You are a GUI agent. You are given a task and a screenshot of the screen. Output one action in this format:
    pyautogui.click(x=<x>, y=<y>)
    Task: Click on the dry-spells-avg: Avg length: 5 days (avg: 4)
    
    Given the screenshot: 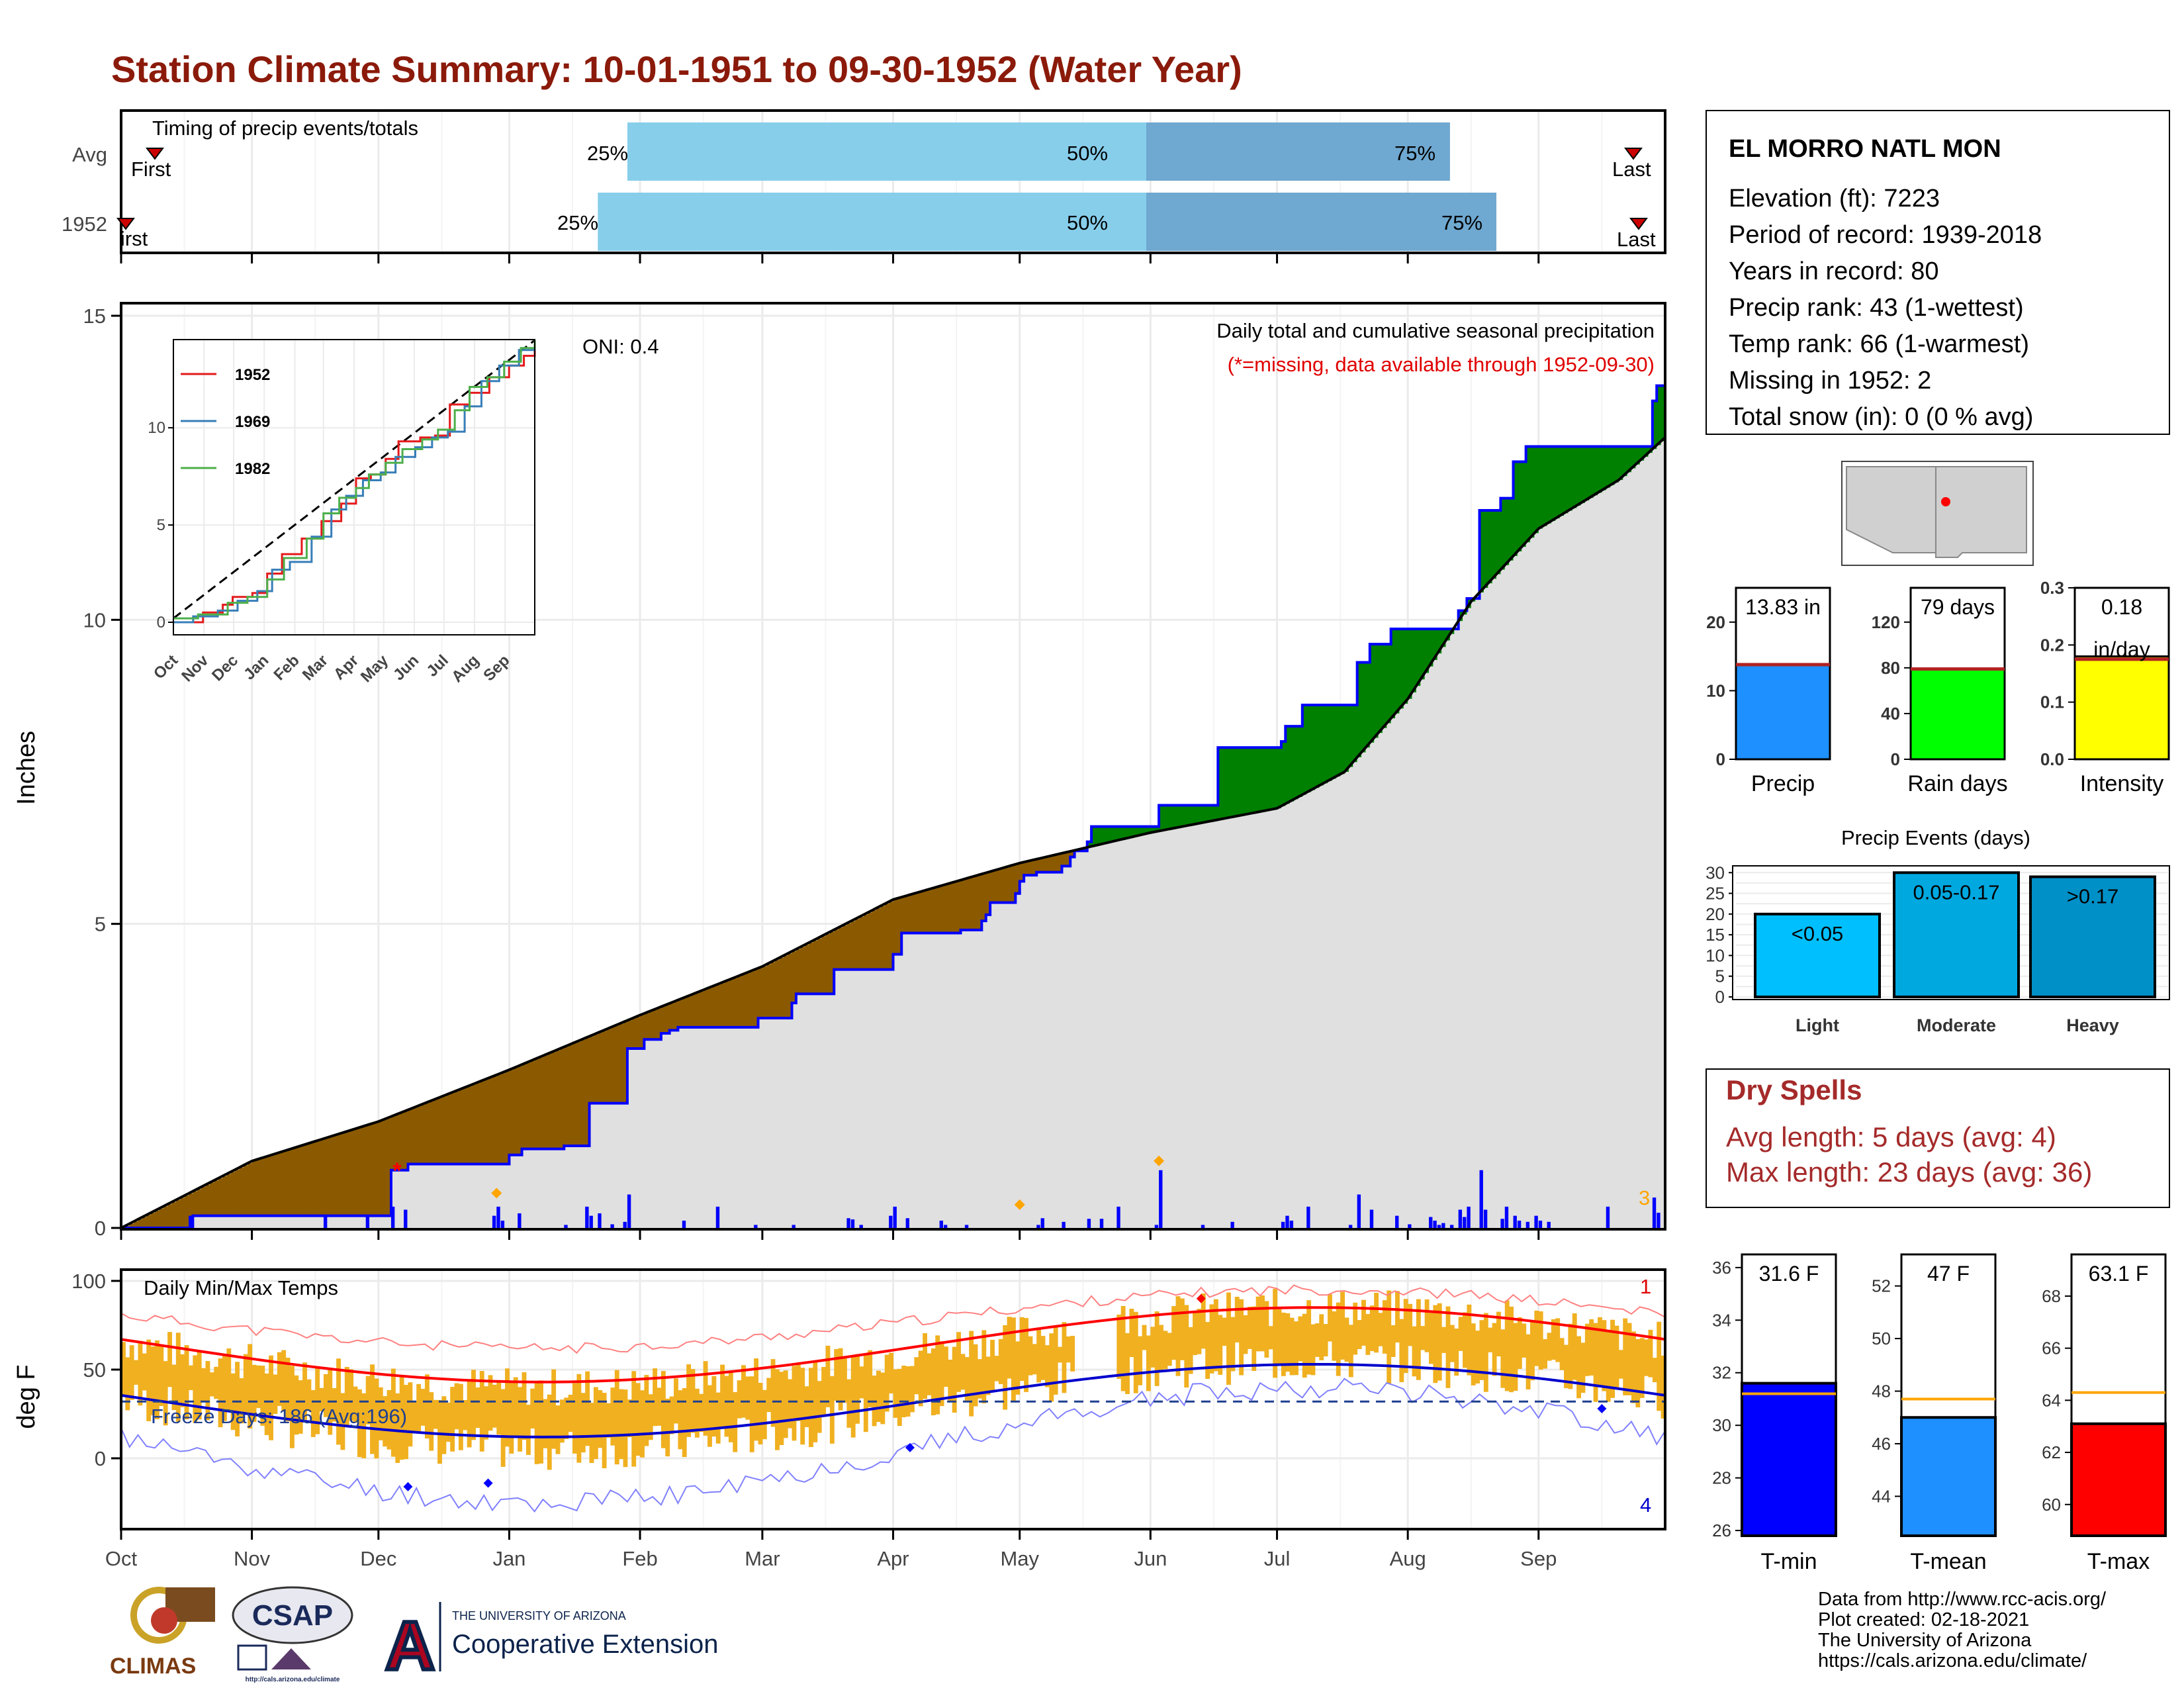 What is the action you would take?
    pyautogui.click(x=1891, y=1136)
    